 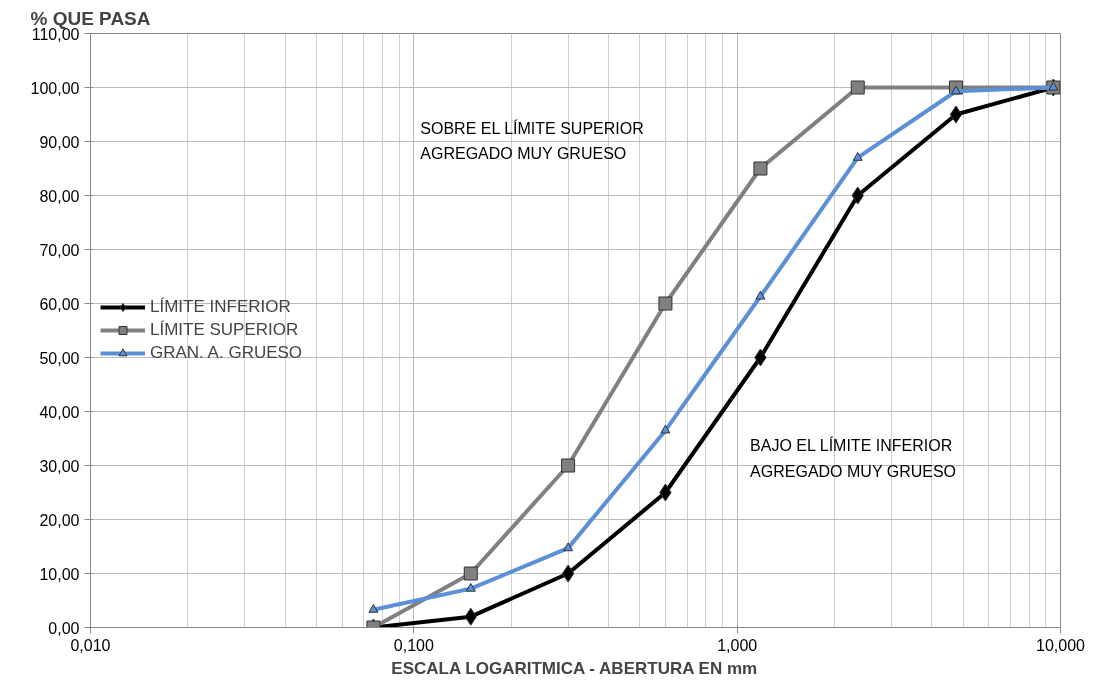 What do you see at coordinates (220, 307) in the screenshot?
I see `legend-label: LÍMITE INFERIOR` at bounding box center [220, 307].